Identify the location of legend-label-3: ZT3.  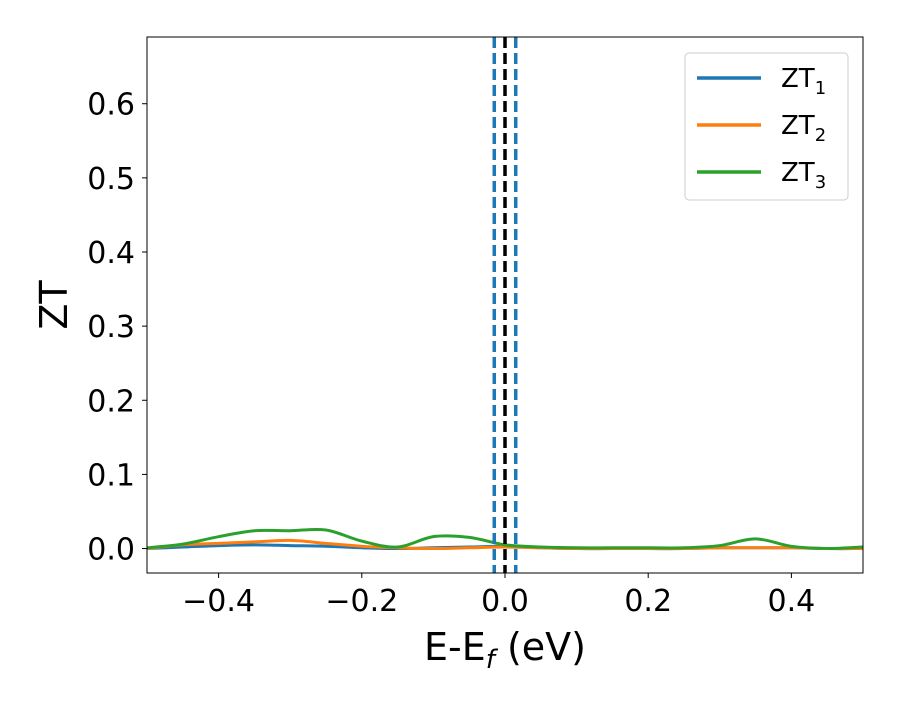
(803, 175).